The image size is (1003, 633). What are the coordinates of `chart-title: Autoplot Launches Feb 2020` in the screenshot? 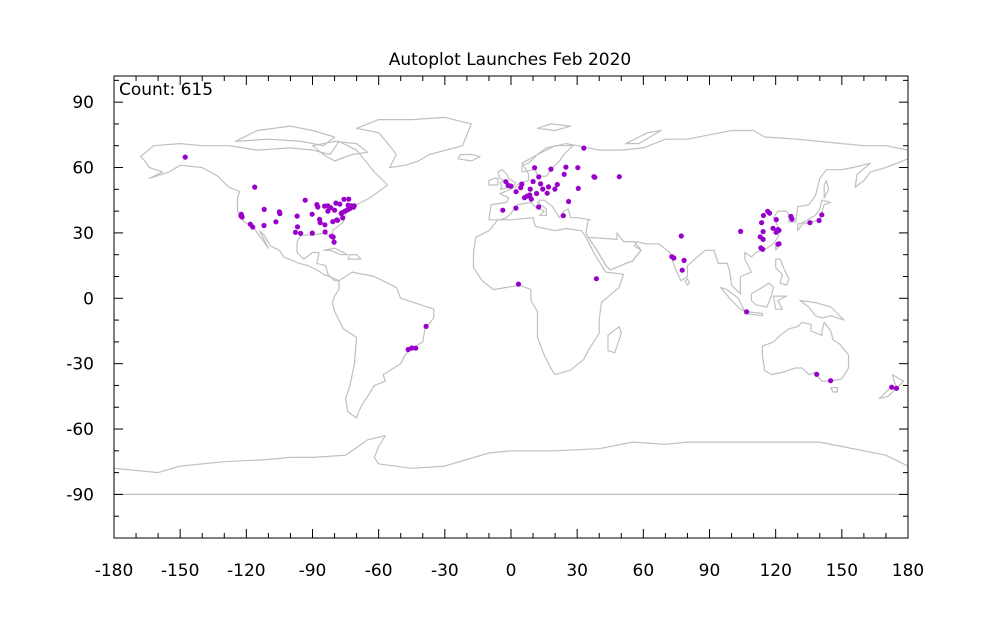 It's located at (510, 60).